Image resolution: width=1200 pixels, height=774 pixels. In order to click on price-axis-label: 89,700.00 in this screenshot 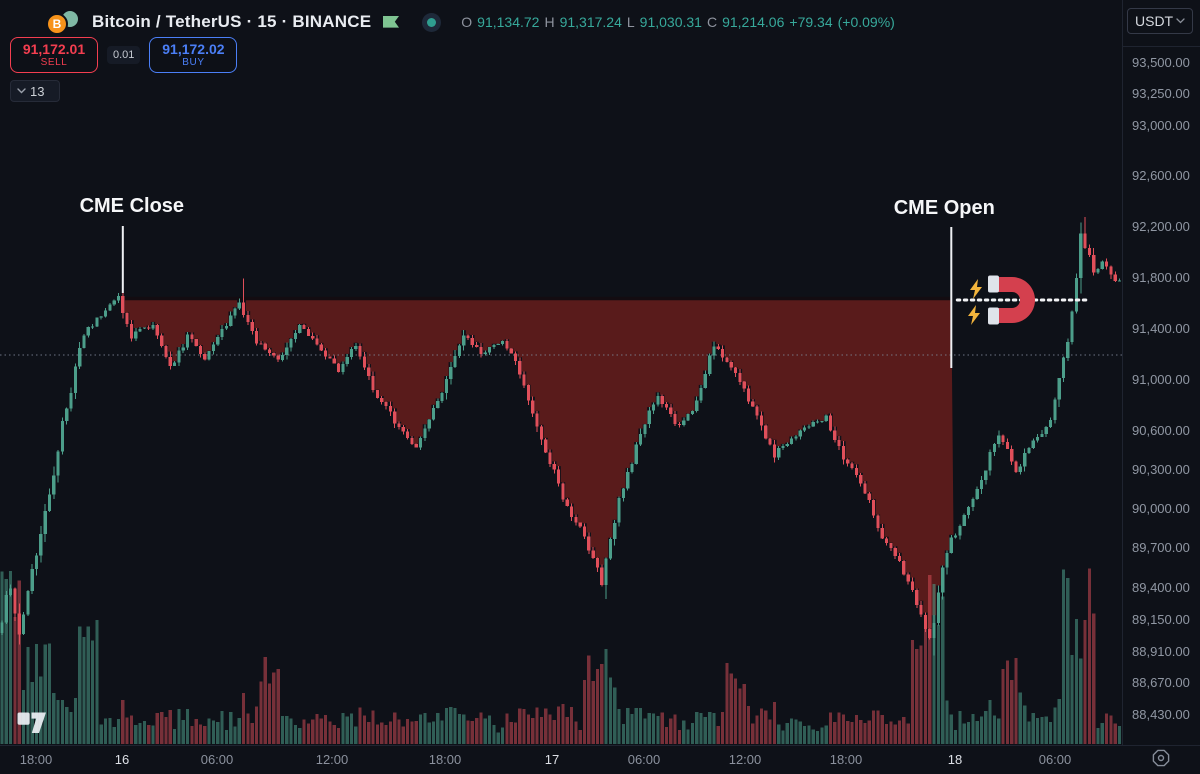, I will do `click(1161, 548)`.